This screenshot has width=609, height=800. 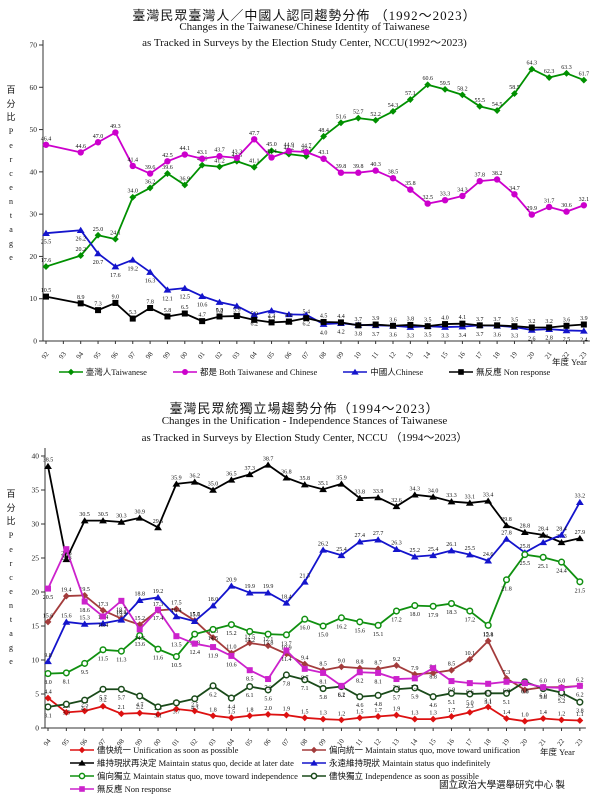 I want to click on svg-text: 20.7, so click(x=98, y=263).